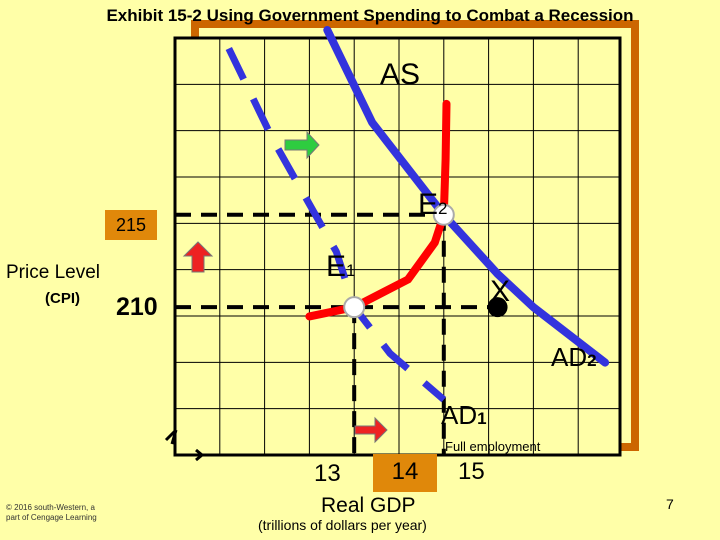  What do you see at coordinates (342, 525) in the screenshot?
I see `x-axis-sublabel: (trillions of dollars per year)` at bounding box center [342, 525].